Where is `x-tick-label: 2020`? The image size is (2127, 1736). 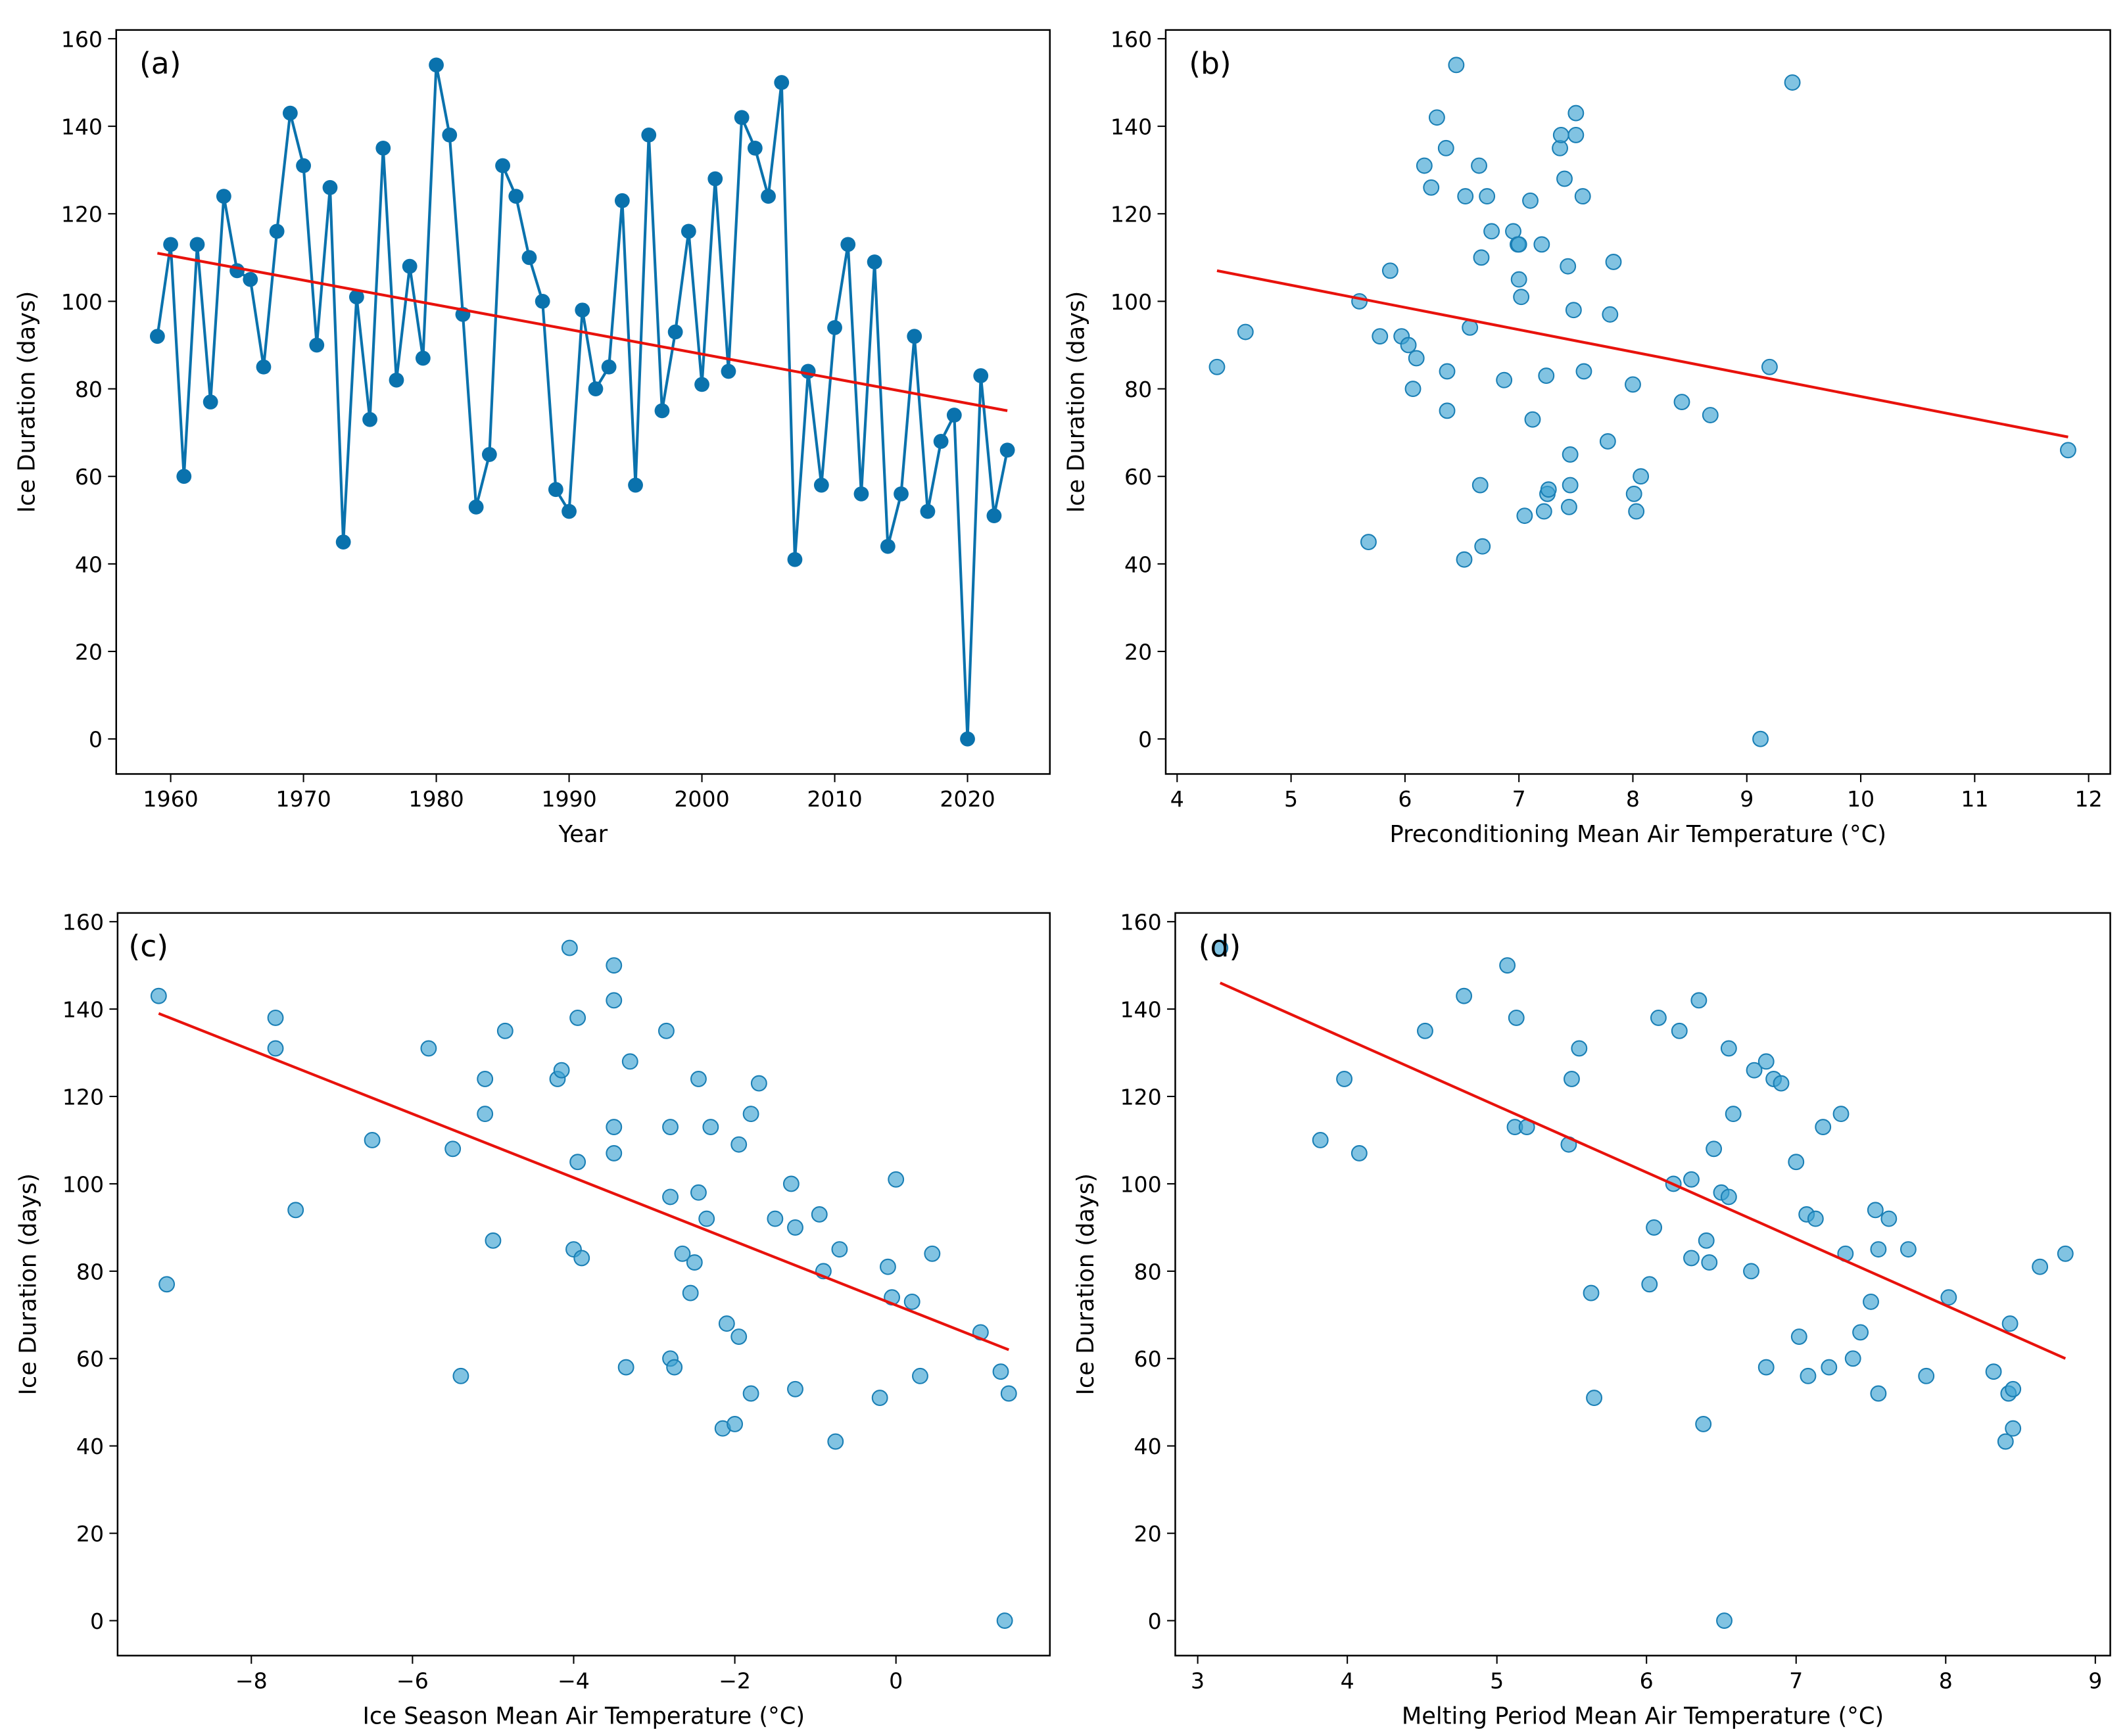 x-tick-label: 2020 is located at coordinates (968, 799).